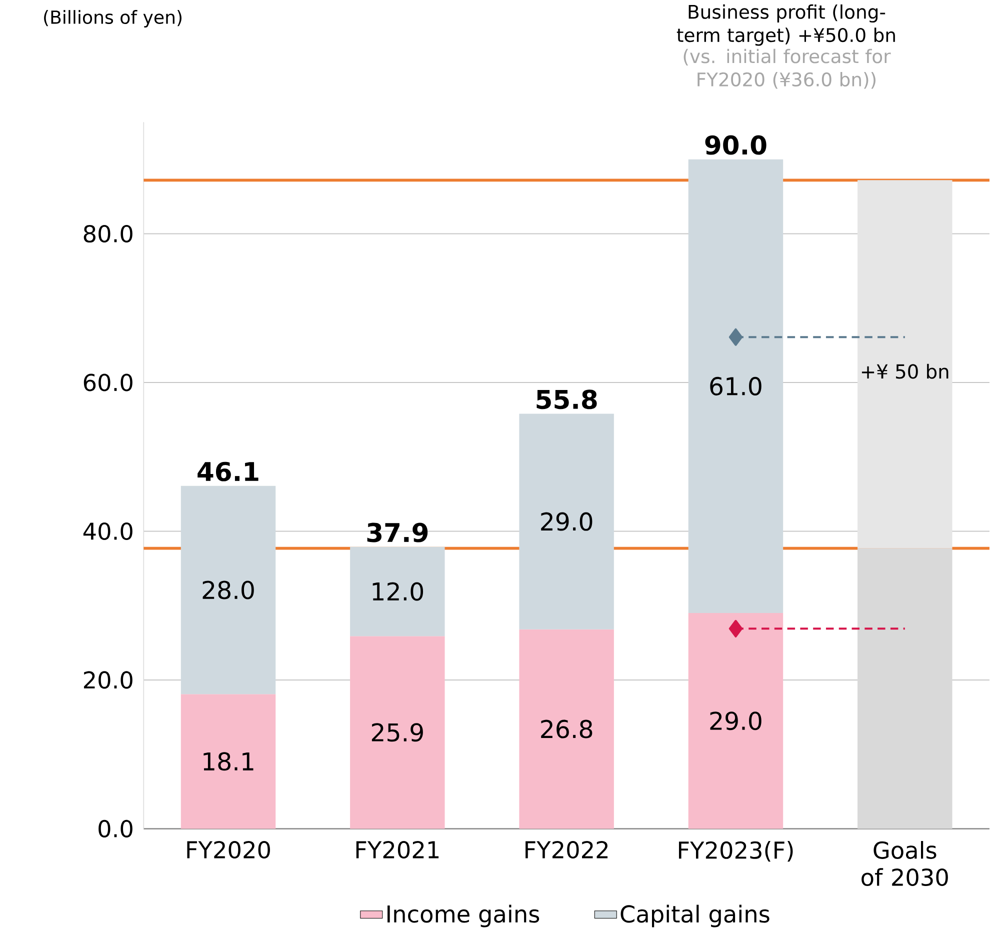  What do you see at coordinates (113, 19) in the screenshot?
I see `text: (Billions of yen)` at bounding box center [113, 19].